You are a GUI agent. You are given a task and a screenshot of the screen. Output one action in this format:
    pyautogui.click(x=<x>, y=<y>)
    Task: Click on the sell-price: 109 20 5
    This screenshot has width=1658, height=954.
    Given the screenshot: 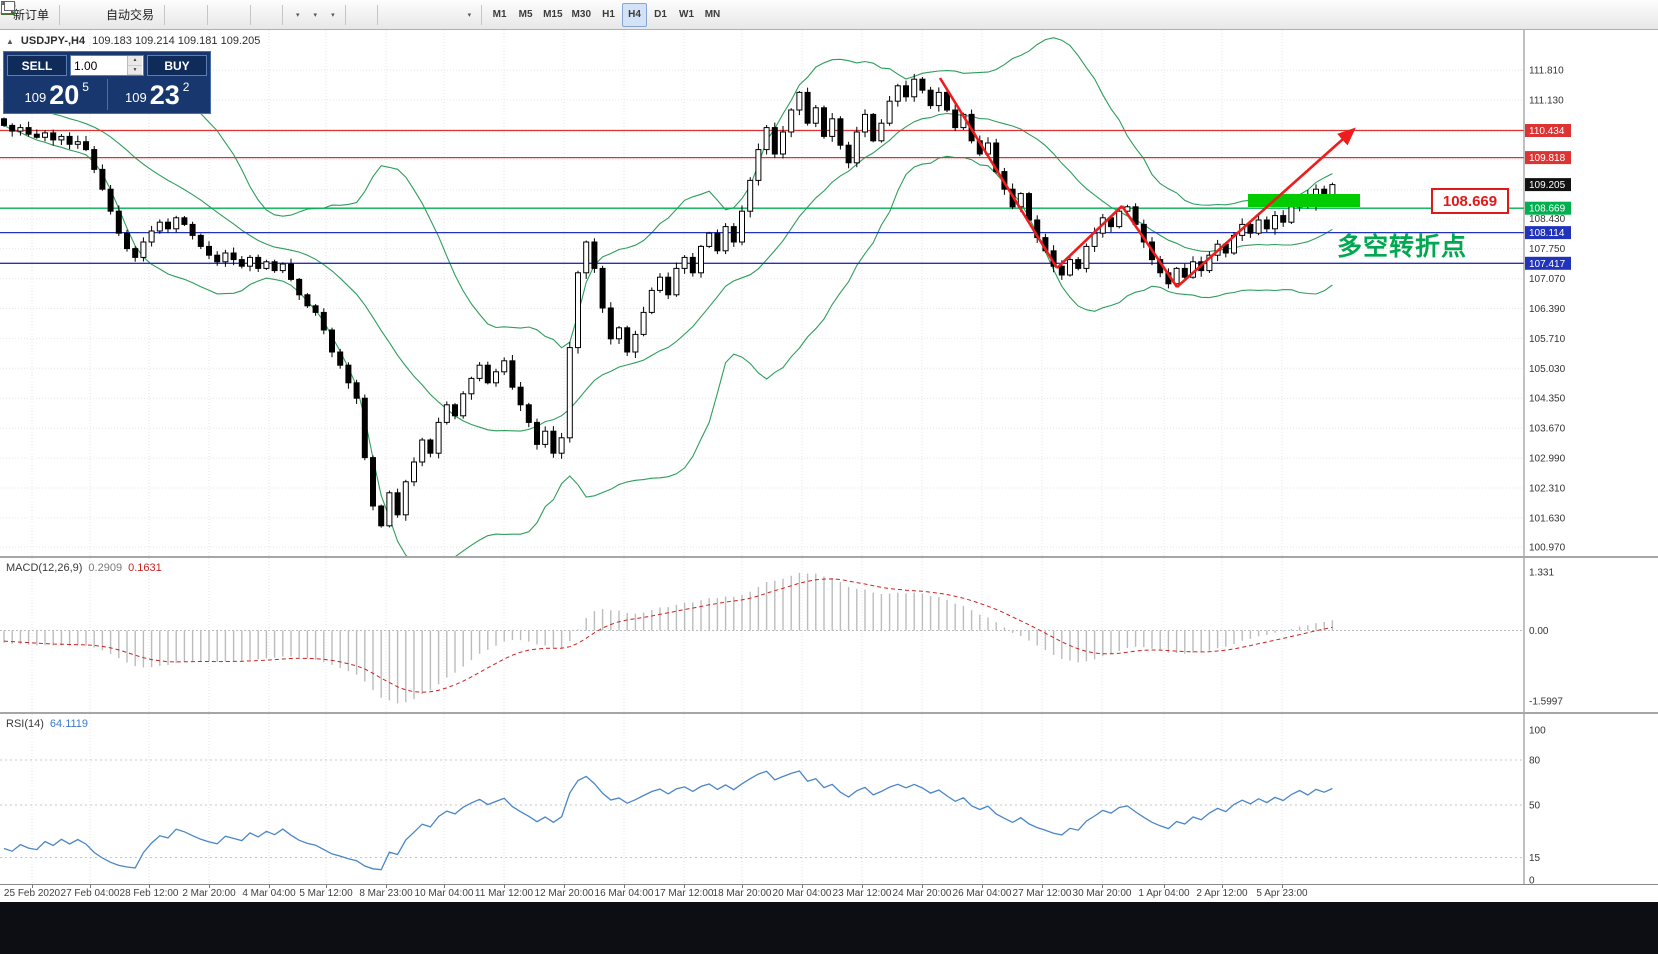 What is the action you would take?
    pyautogui.click(x=57, y=94)
    